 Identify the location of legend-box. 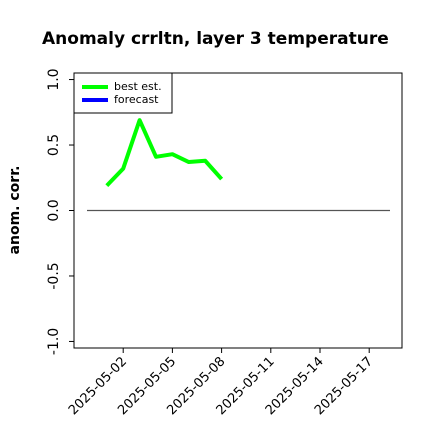
(123, 93).